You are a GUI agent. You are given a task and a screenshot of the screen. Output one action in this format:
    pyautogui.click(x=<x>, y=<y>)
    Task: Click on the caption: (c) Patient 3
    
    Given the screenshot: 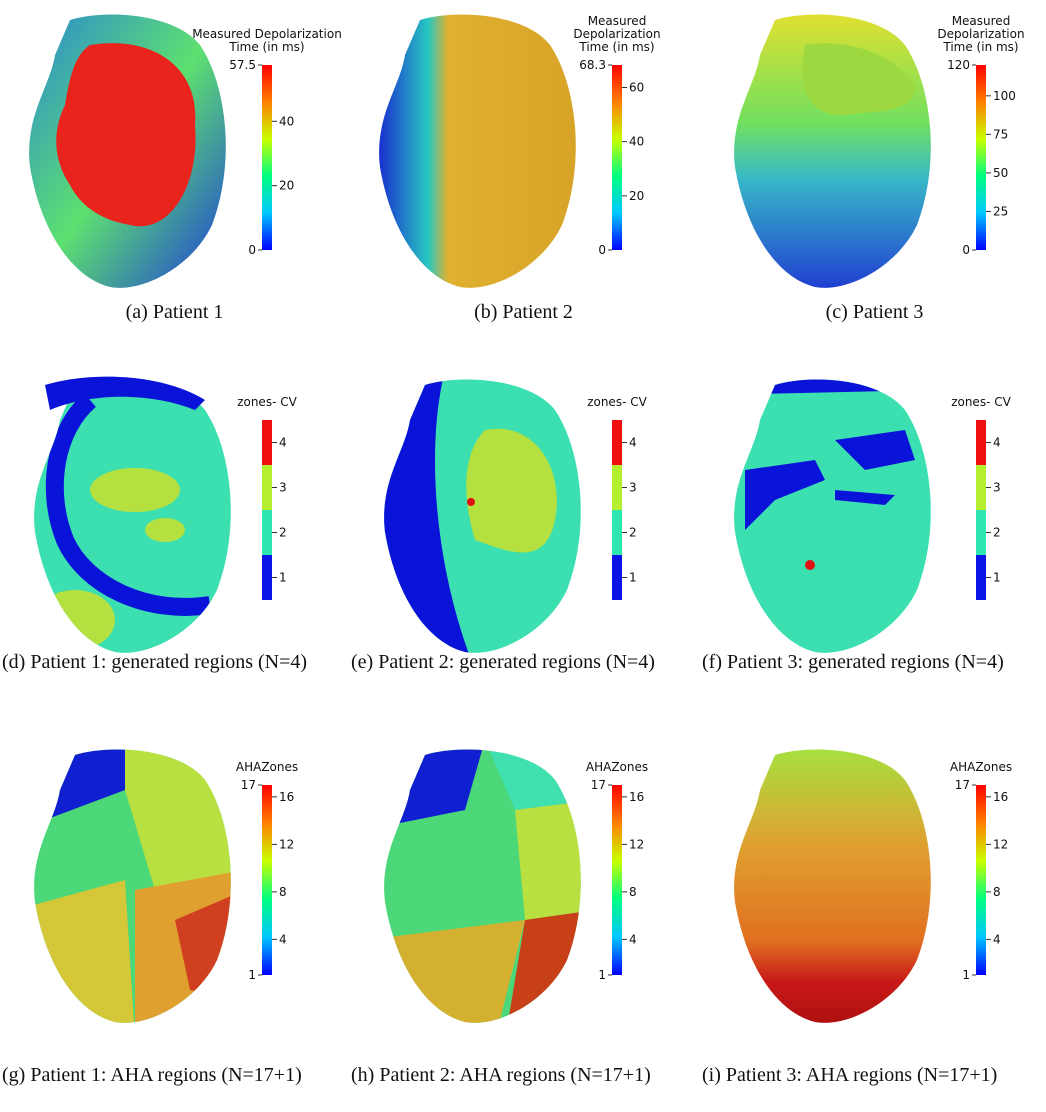 What is the action you would take?
    pyautogui.click(x=874, y=312)
    